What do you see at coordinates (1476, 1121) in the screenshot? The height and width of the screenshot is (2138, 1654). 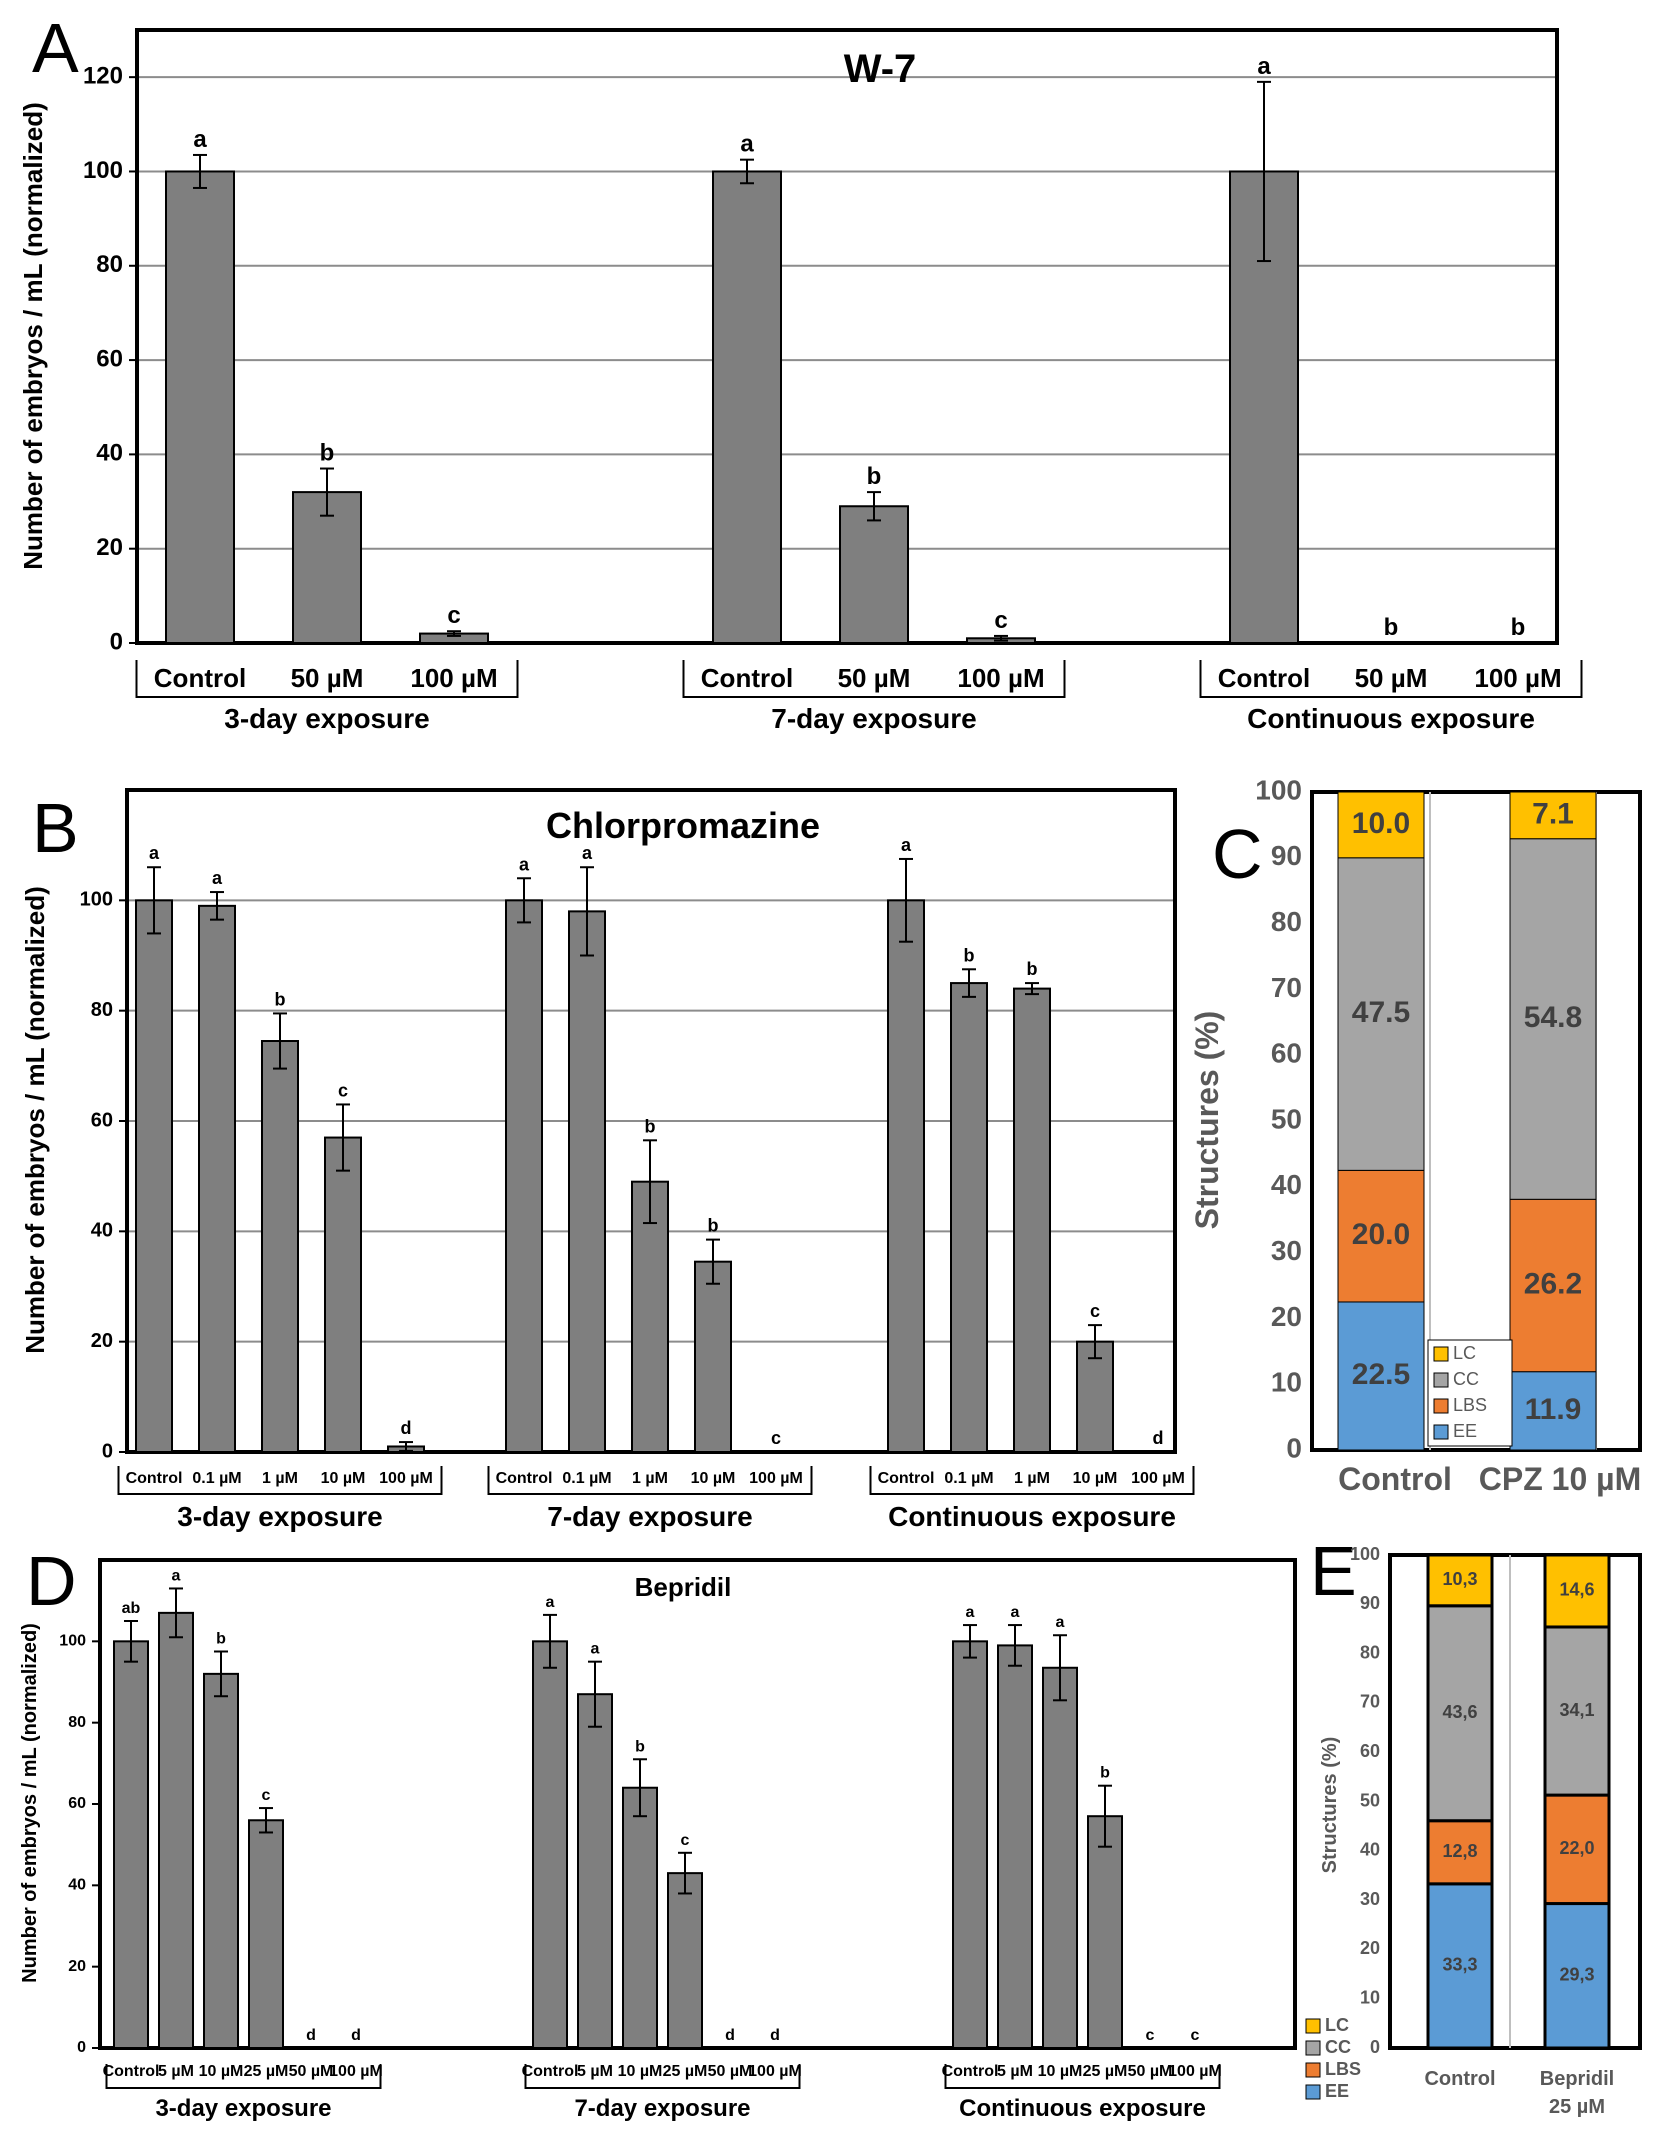 I see `panel-c-plot-frame` at bounding box center [1476, 1121].